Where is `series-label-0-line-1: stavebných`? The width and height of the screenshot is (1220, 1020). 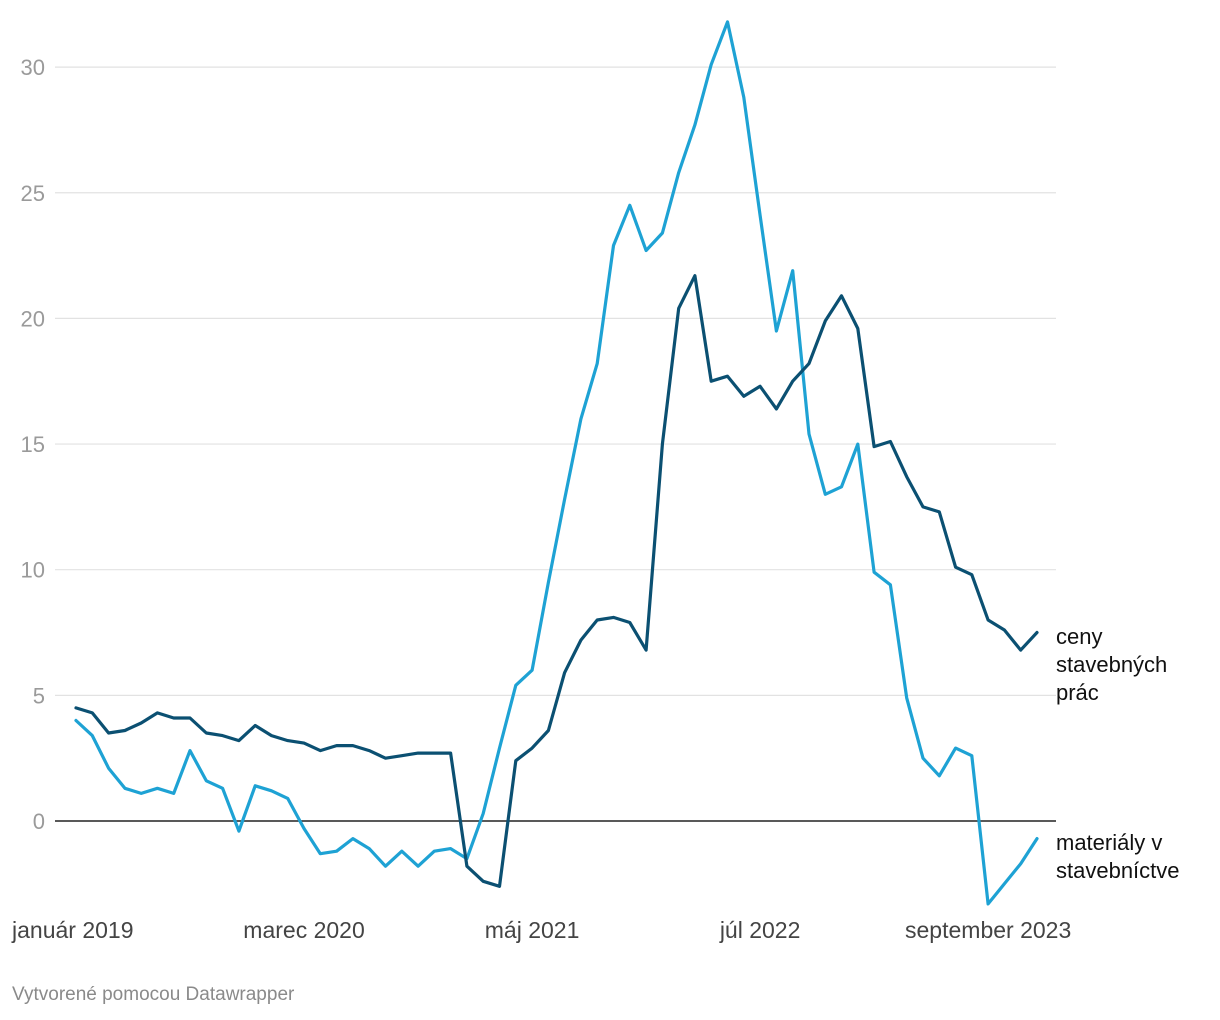
series-label-0-line-1: stavebných is located at coordinates (1111, 664).